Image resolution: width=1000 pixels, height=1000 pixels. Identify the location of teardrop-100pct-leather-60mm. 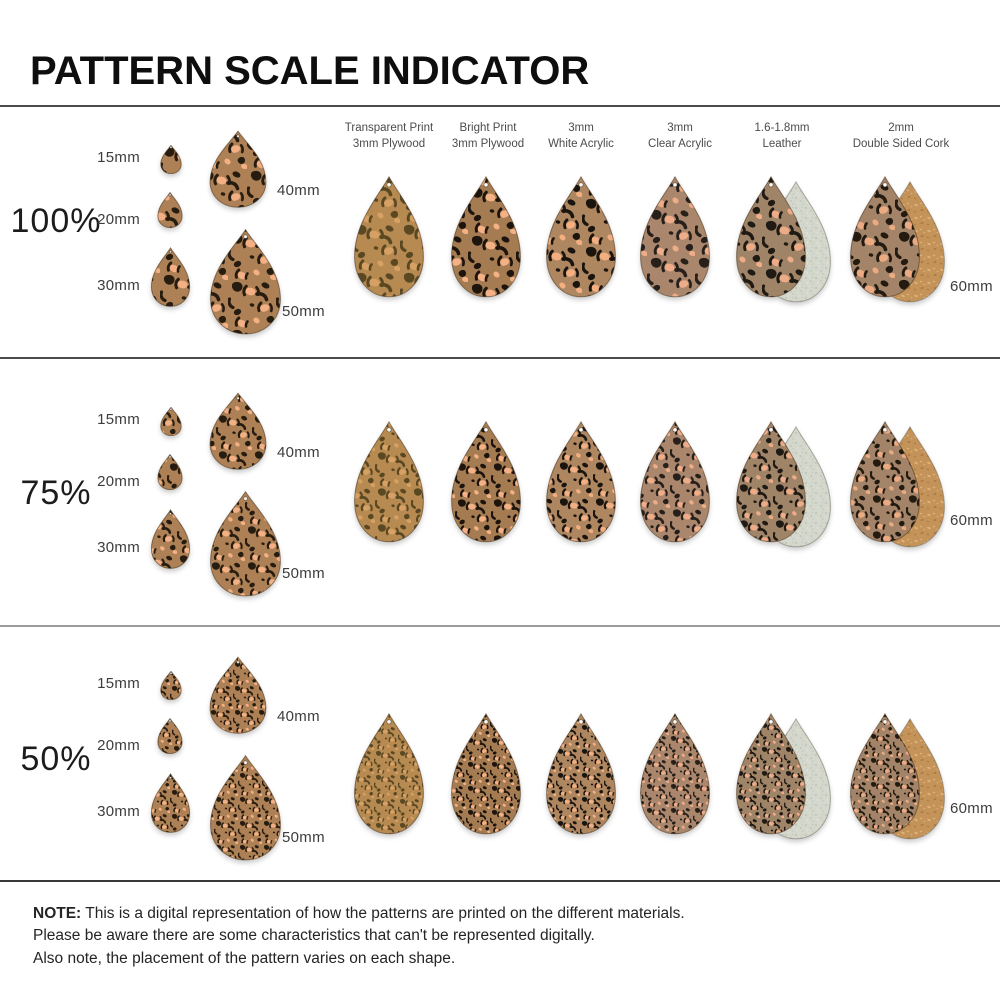
(783, 239).